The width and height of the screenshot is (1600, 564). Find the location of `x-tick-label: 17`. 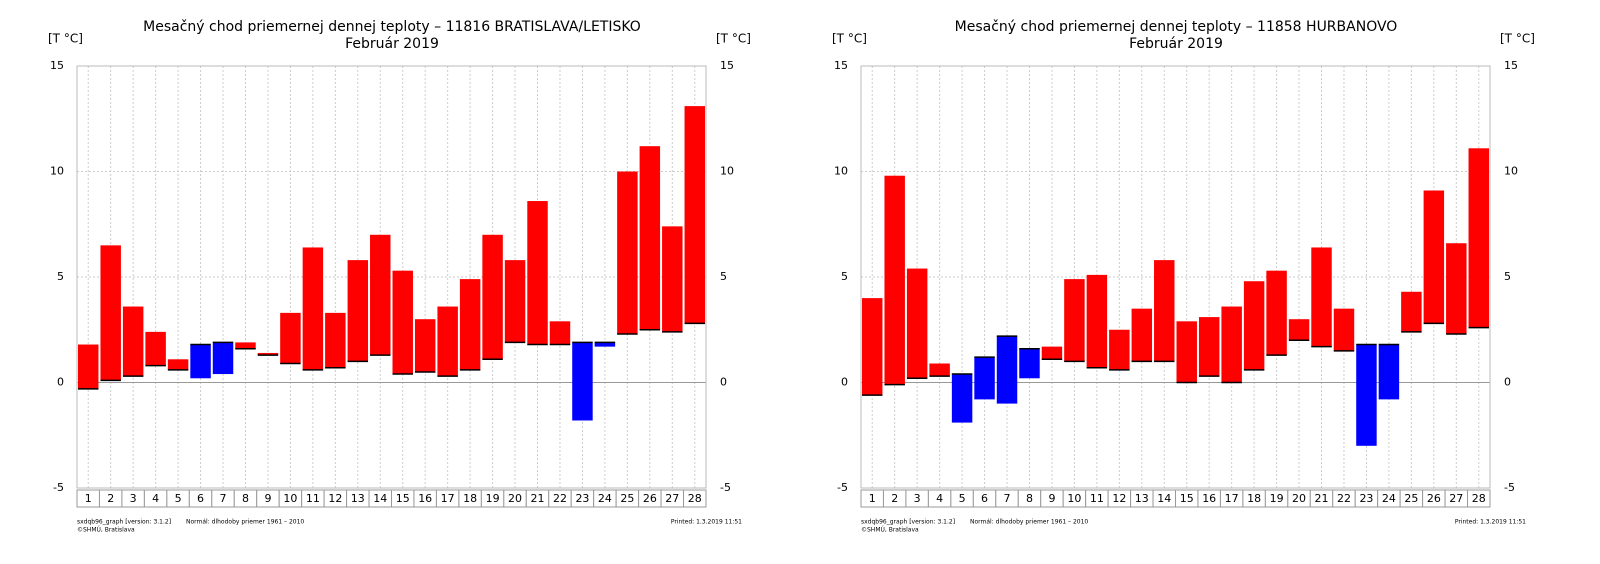

x-tick-label: 17 is located at coordinates (448, 498).